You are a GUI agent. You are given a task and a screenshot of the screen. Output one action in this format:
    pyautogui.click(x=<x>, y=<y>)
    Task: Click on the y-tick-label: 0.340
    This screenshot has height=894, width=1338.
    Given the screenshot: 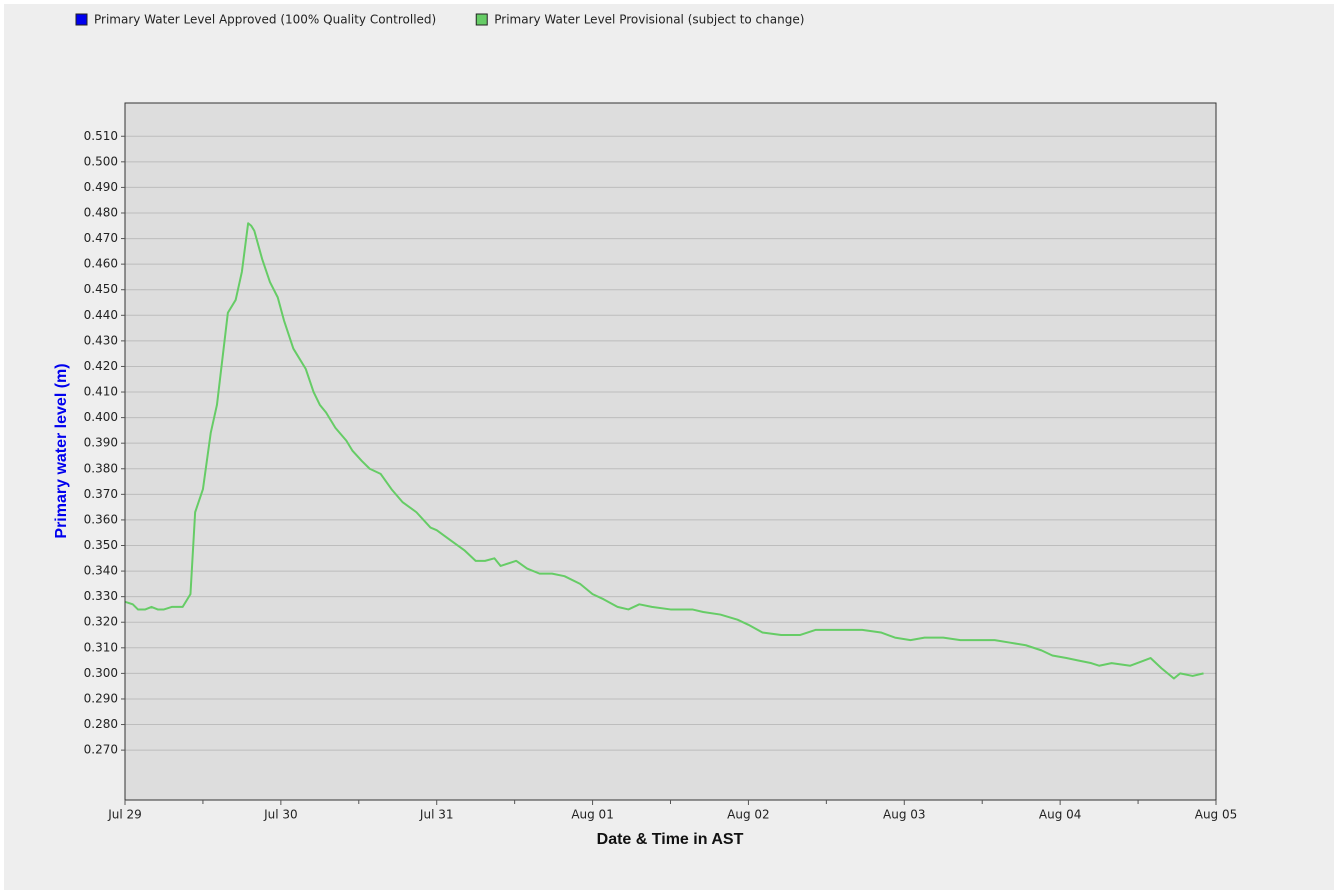 What is the action you would take?
    pyautogui.click(x=101, y=571)
    